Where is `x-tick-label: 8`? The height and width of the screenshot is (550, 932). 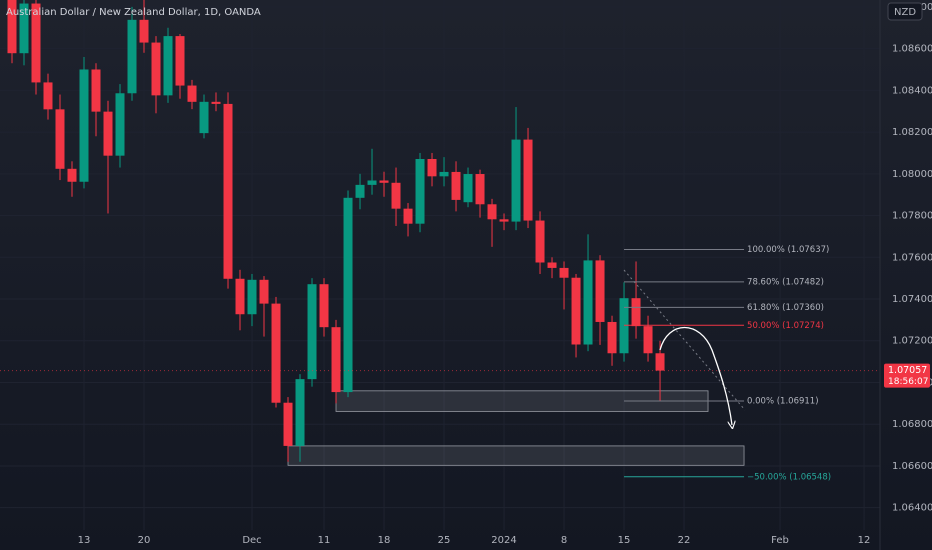 x-tick-label: 8 is located at coordinates (564, 540).